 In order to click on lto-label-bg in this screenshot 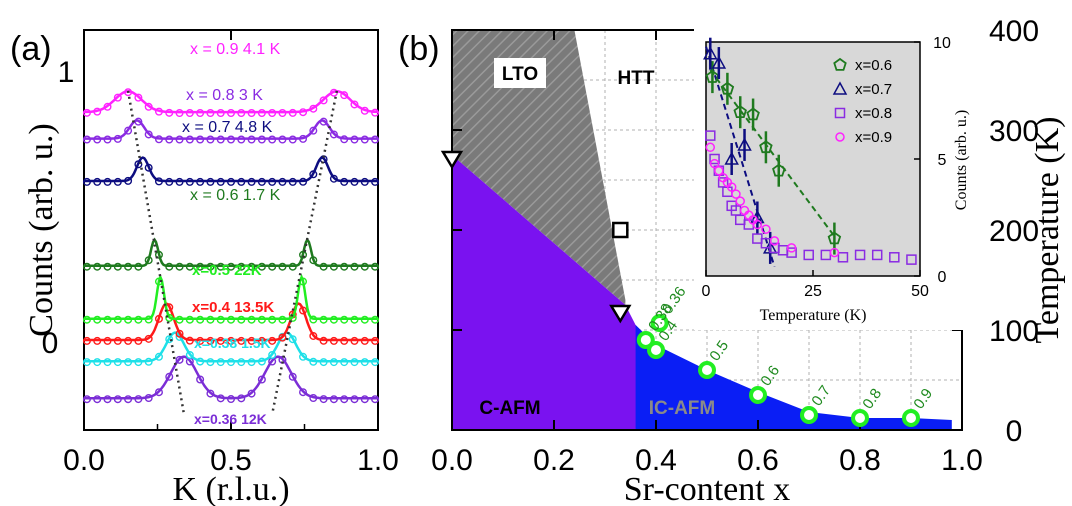, I will do `click(520, 73)`.